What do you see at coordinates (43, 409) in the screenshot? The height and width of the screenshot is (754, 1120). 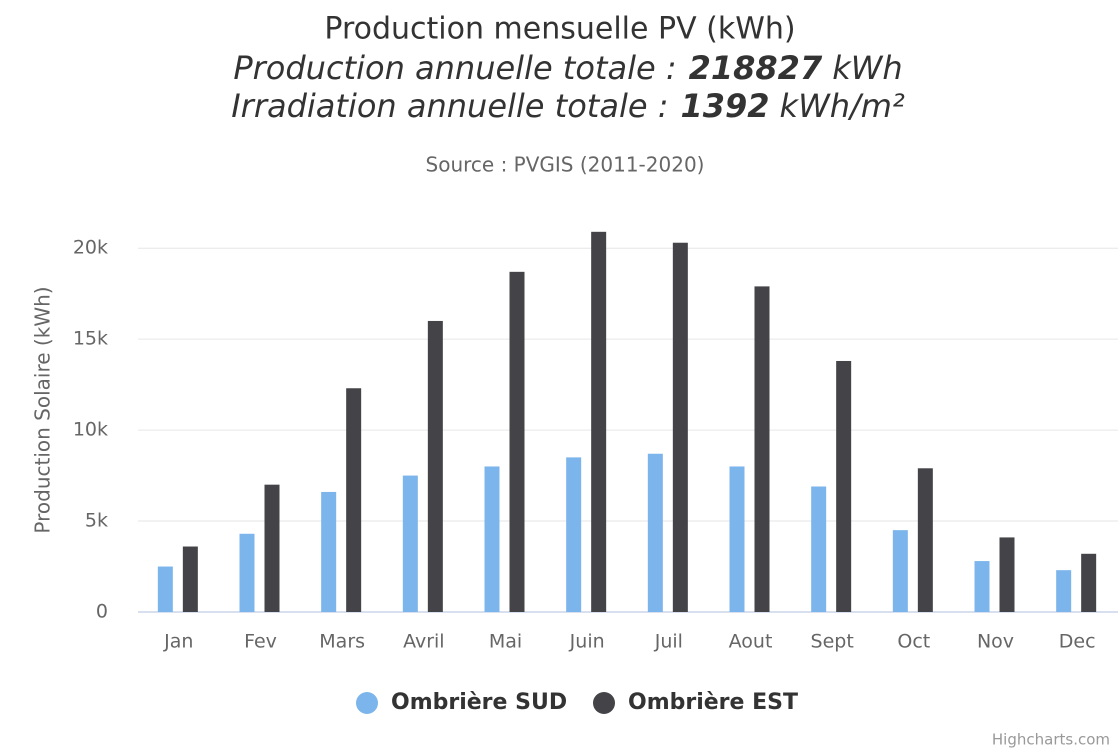 I see `y-axis-label: Production Solaire (kWh)` at bounding box center [43, 409].